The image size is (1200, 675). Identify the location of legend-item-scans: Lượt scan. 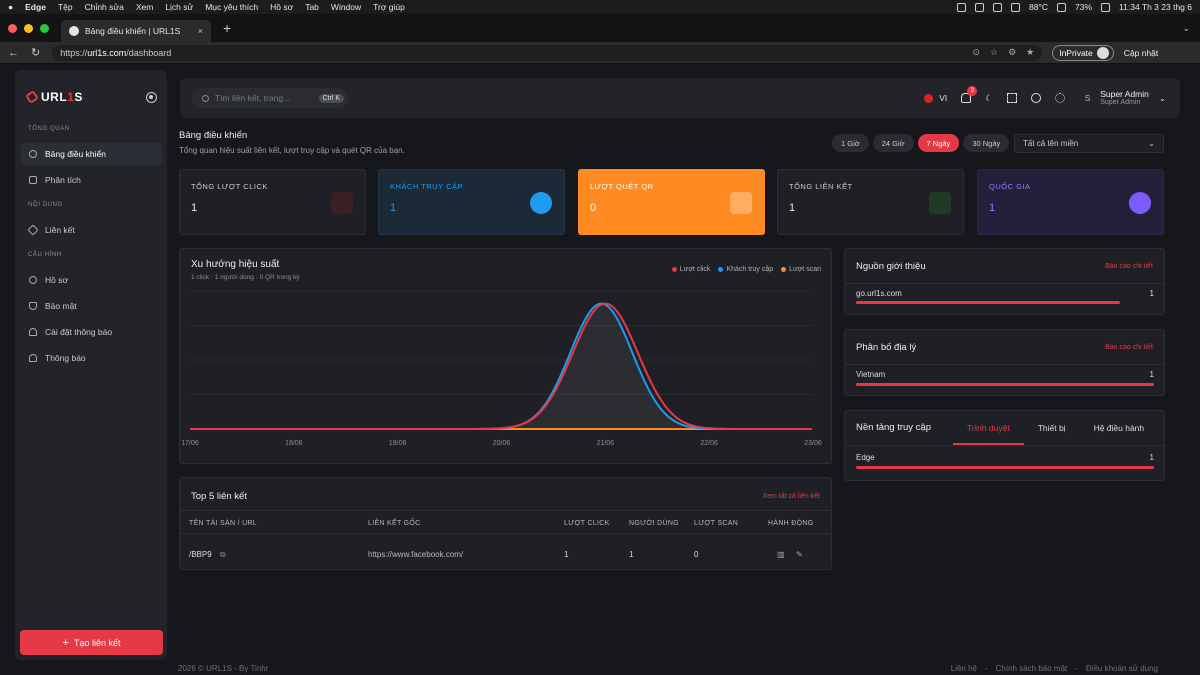
(801, 269).